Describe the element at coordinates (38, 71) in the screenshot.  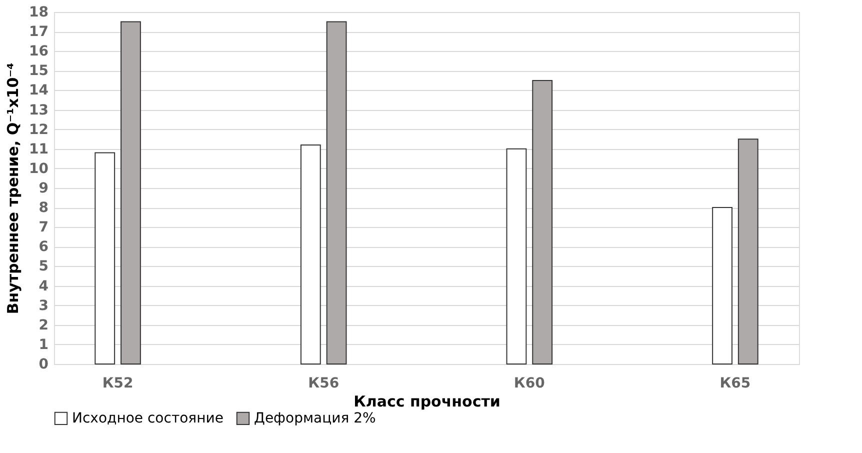
I see `y-tick-label: 15` at that location.